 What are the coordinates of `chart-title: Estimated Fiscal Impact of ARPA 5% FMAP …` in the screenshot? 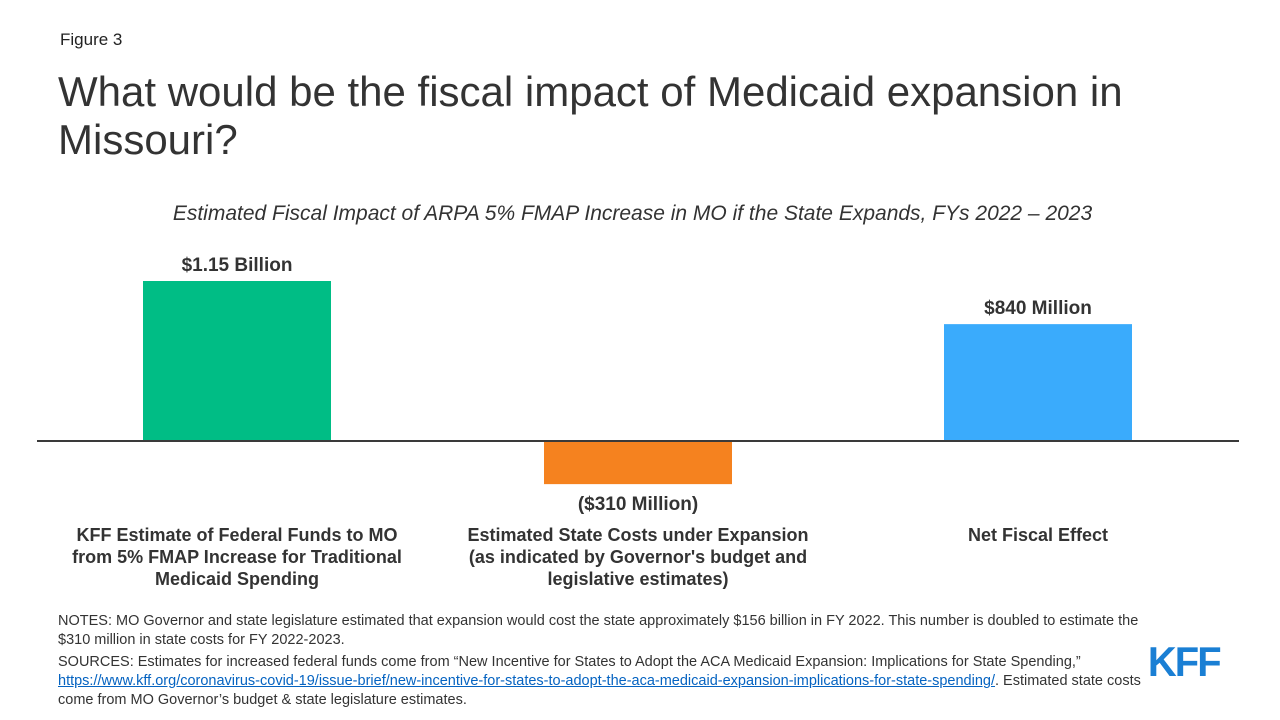 It's located at (632, 213).